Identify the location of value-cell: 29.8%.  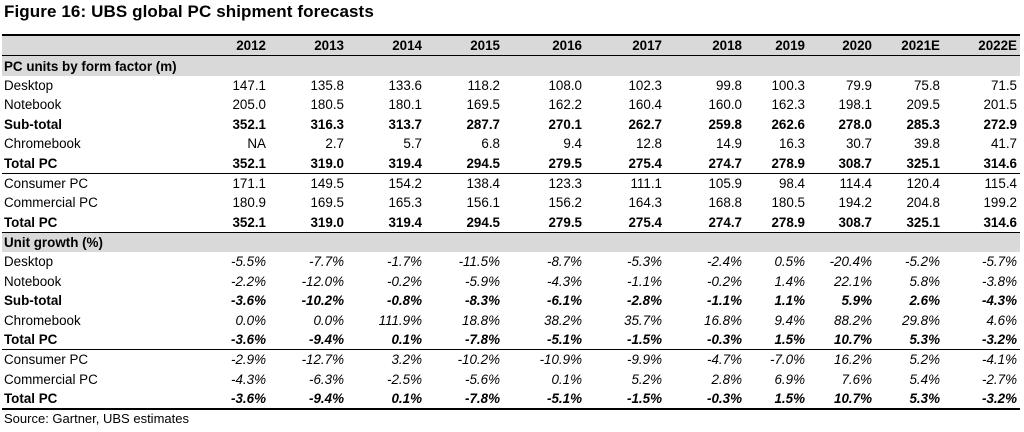
(921, 320).